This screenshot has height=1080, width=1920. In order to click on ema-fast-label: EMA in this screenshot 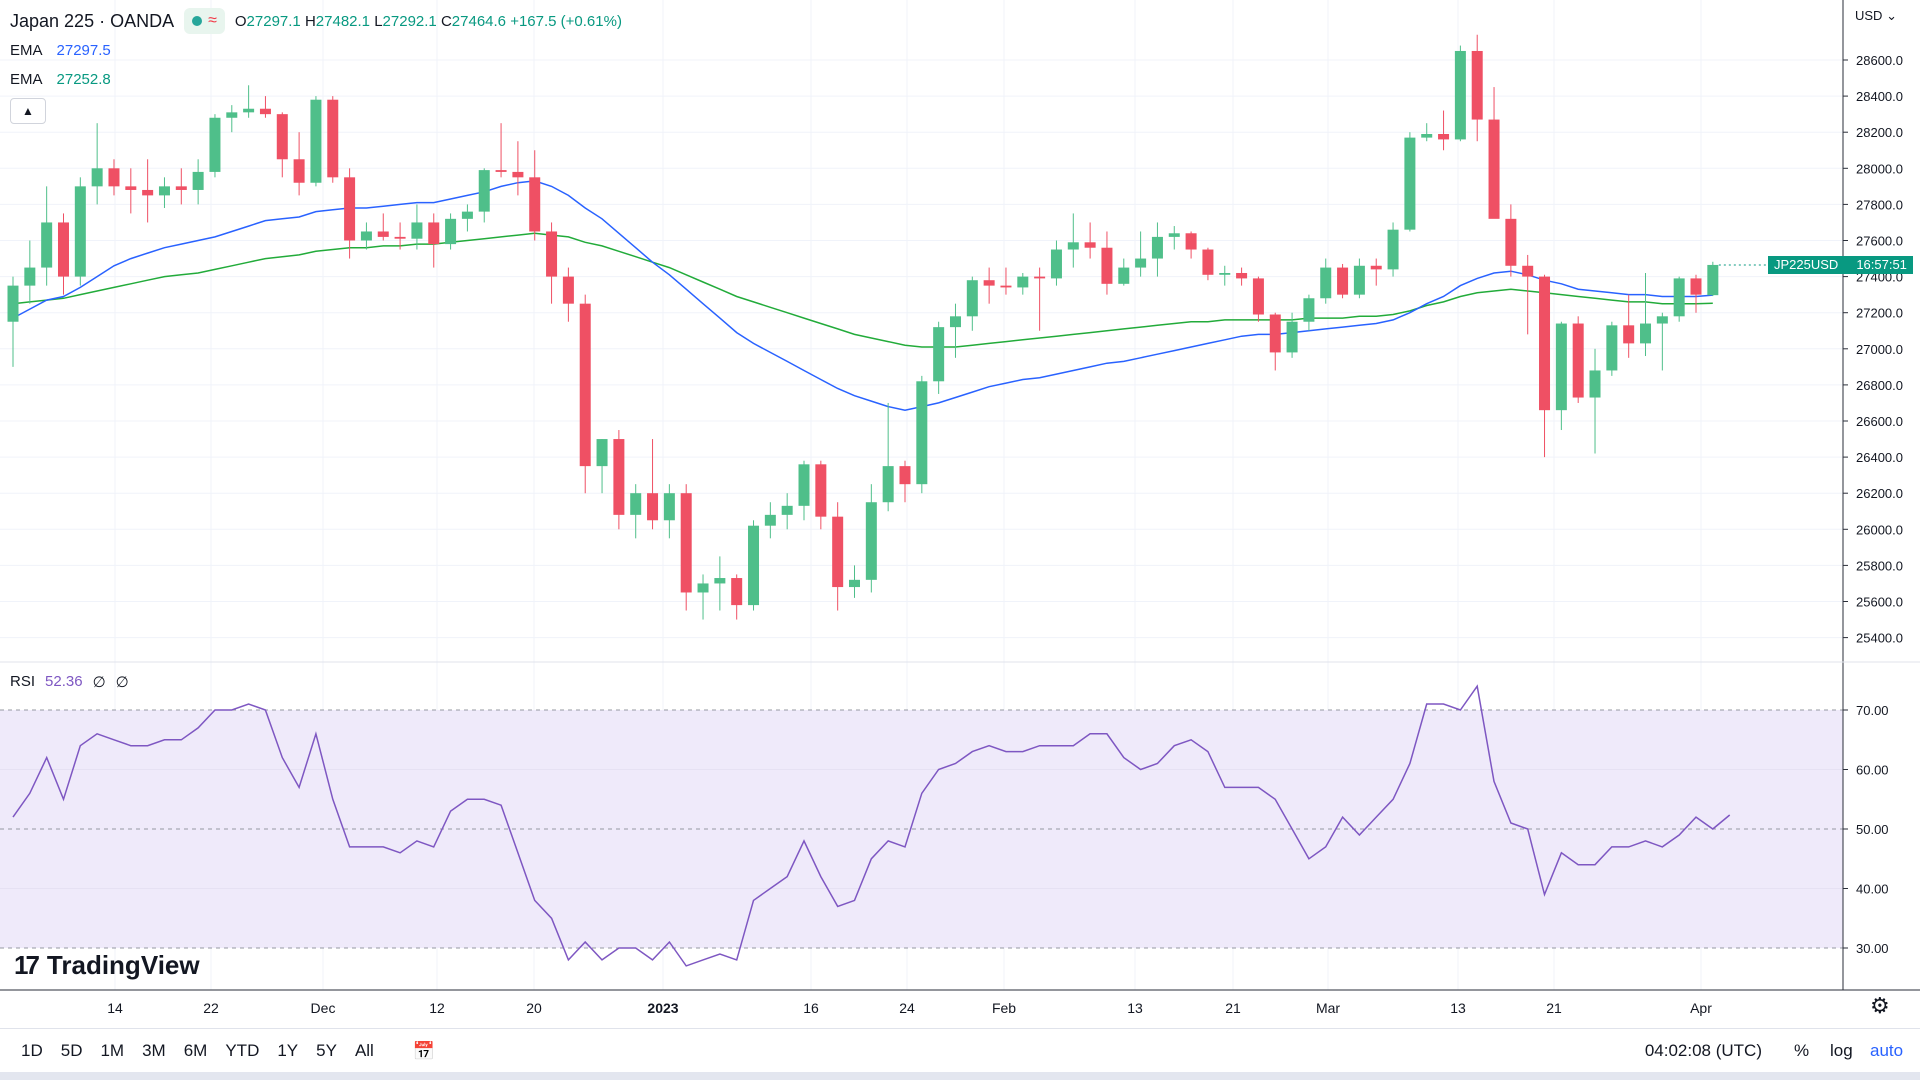, I will do `click(26, 50)`.